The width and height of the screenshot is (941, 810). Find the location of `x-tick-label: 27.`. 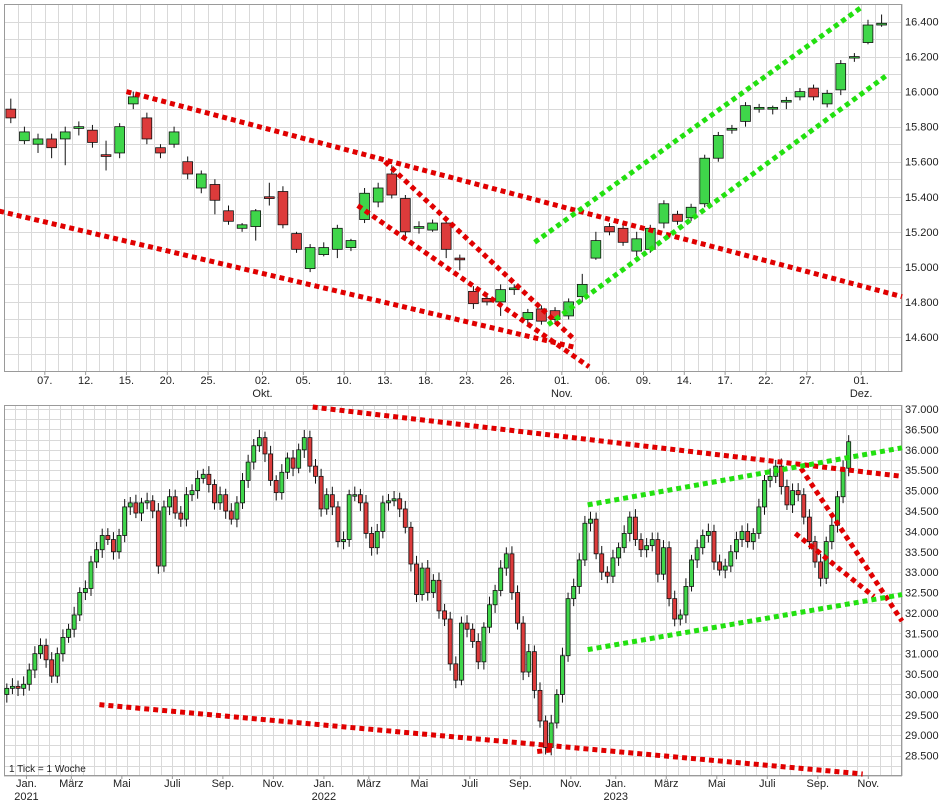

x-tick-label: 27. is located at coordinates (806, 381).